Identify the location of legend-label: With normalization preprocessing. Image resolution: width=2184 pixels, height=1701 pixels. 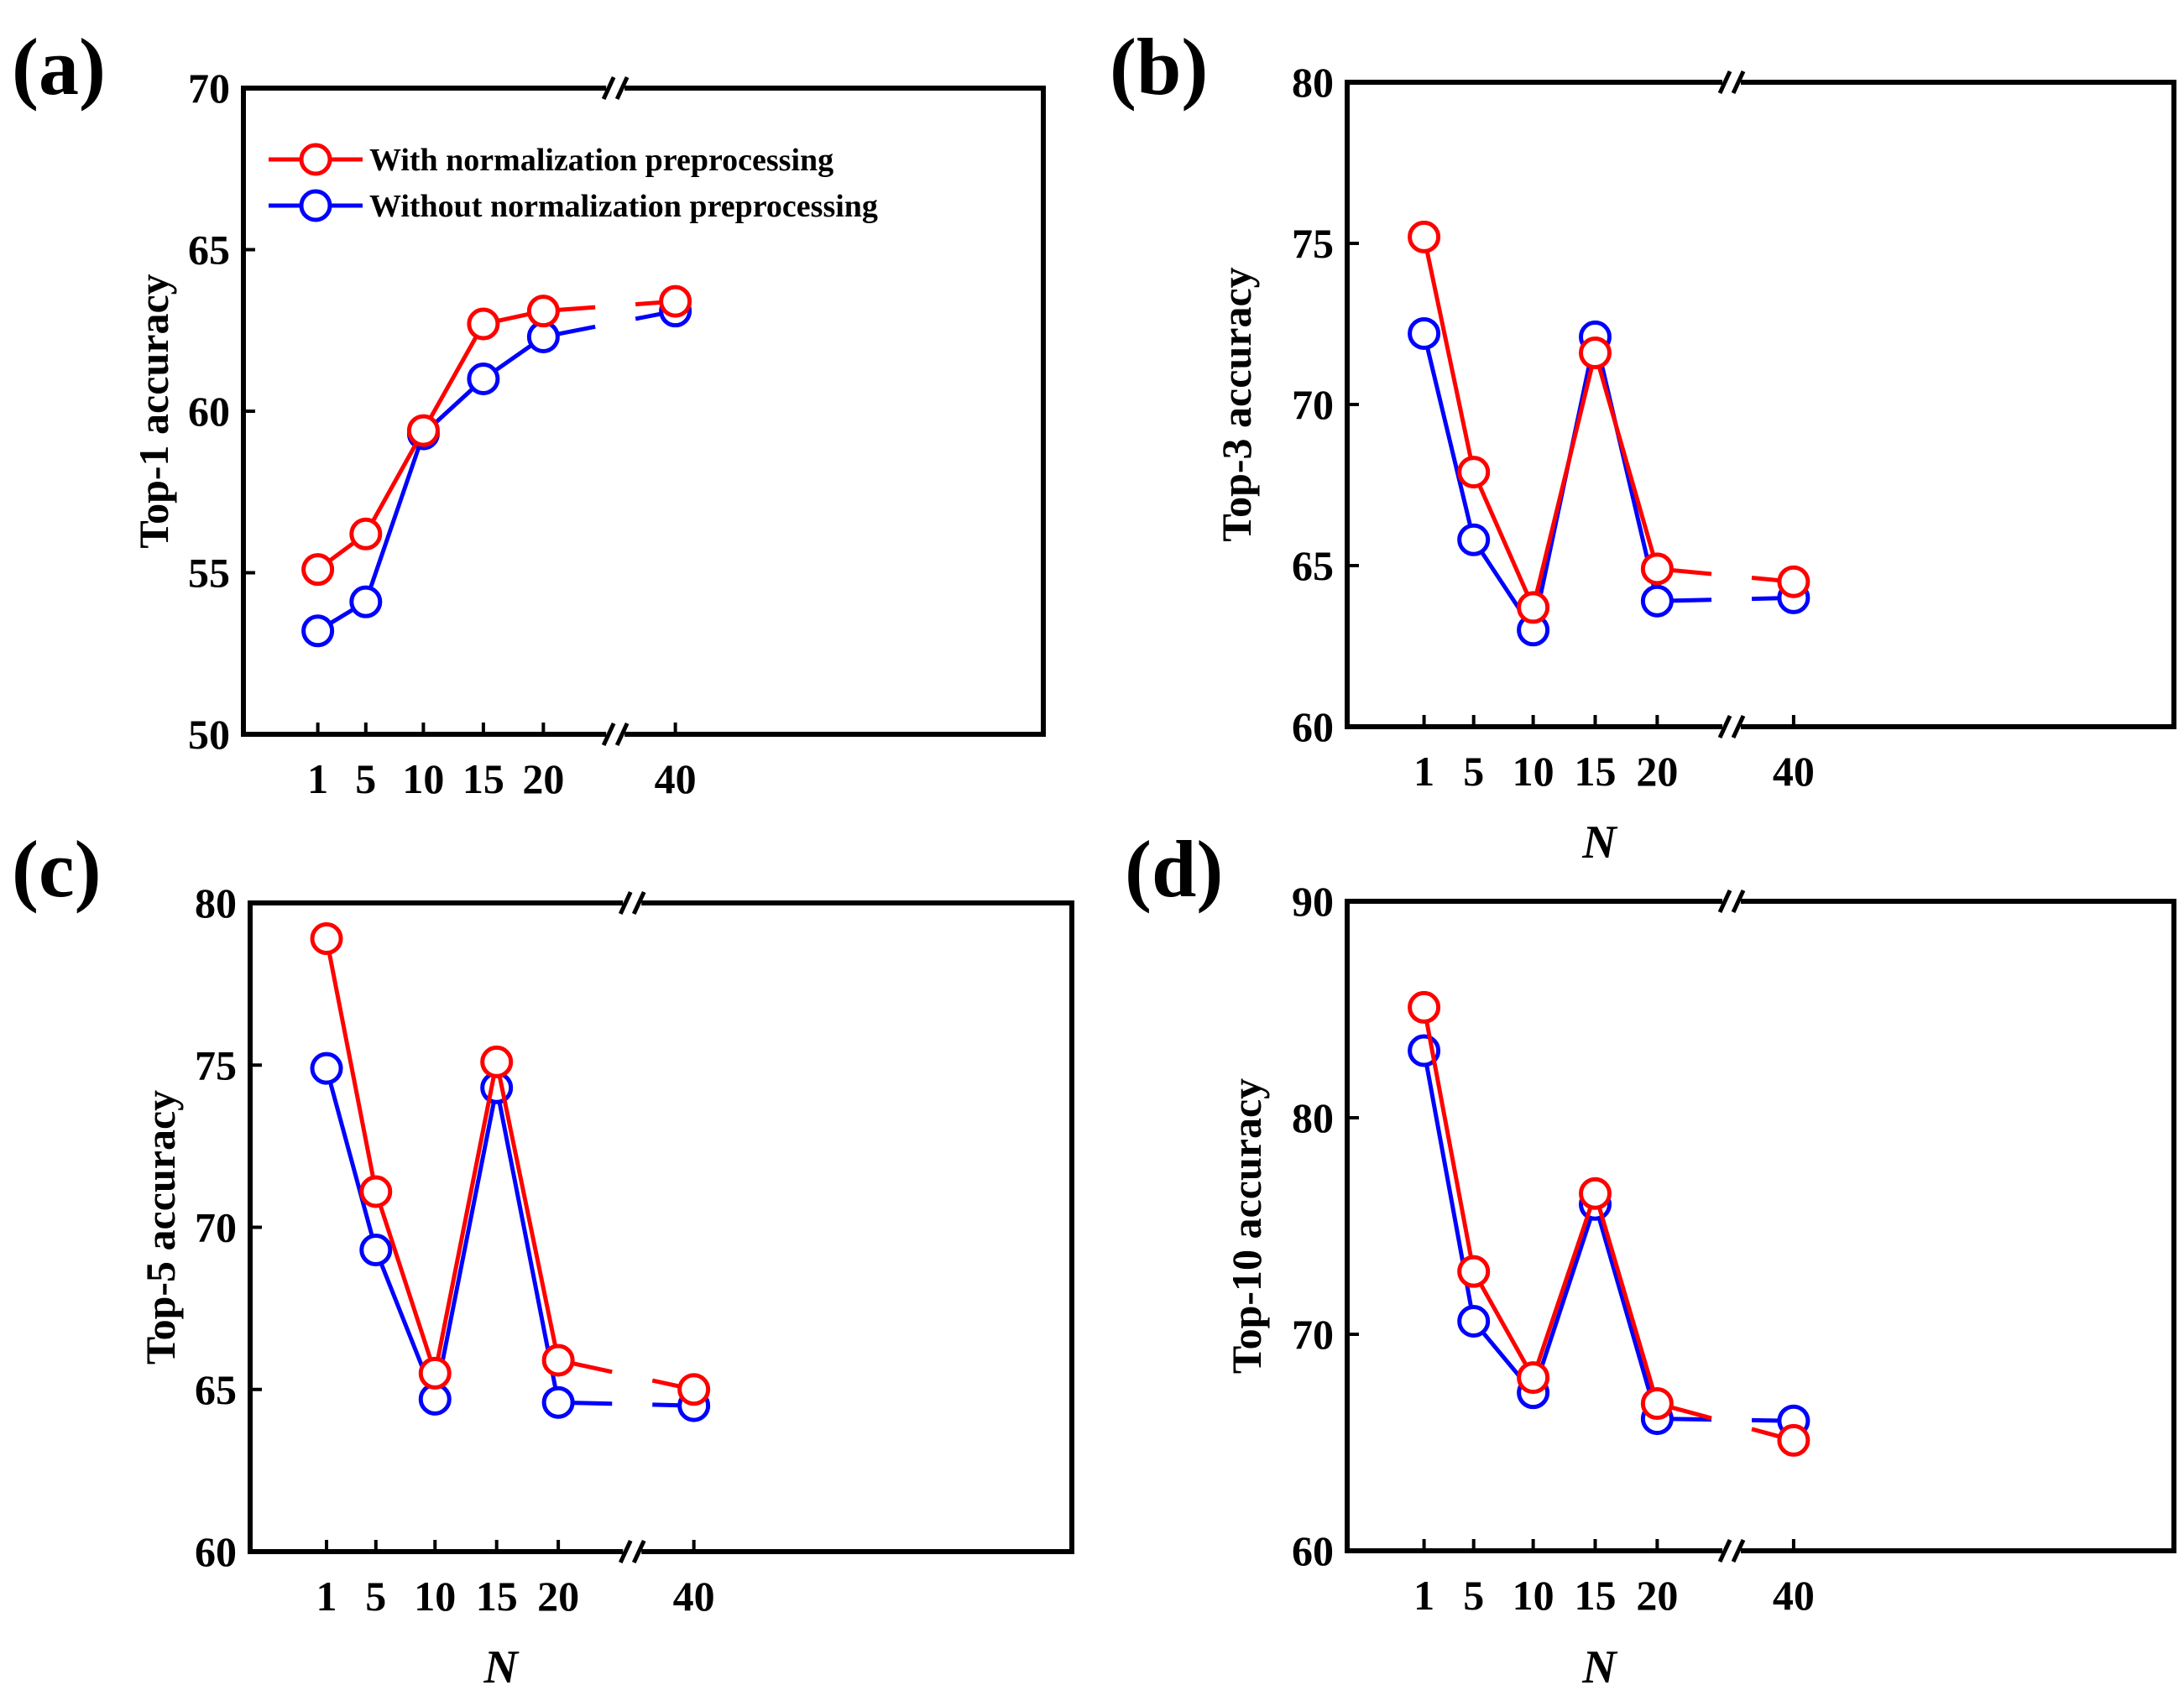
(601, 160).